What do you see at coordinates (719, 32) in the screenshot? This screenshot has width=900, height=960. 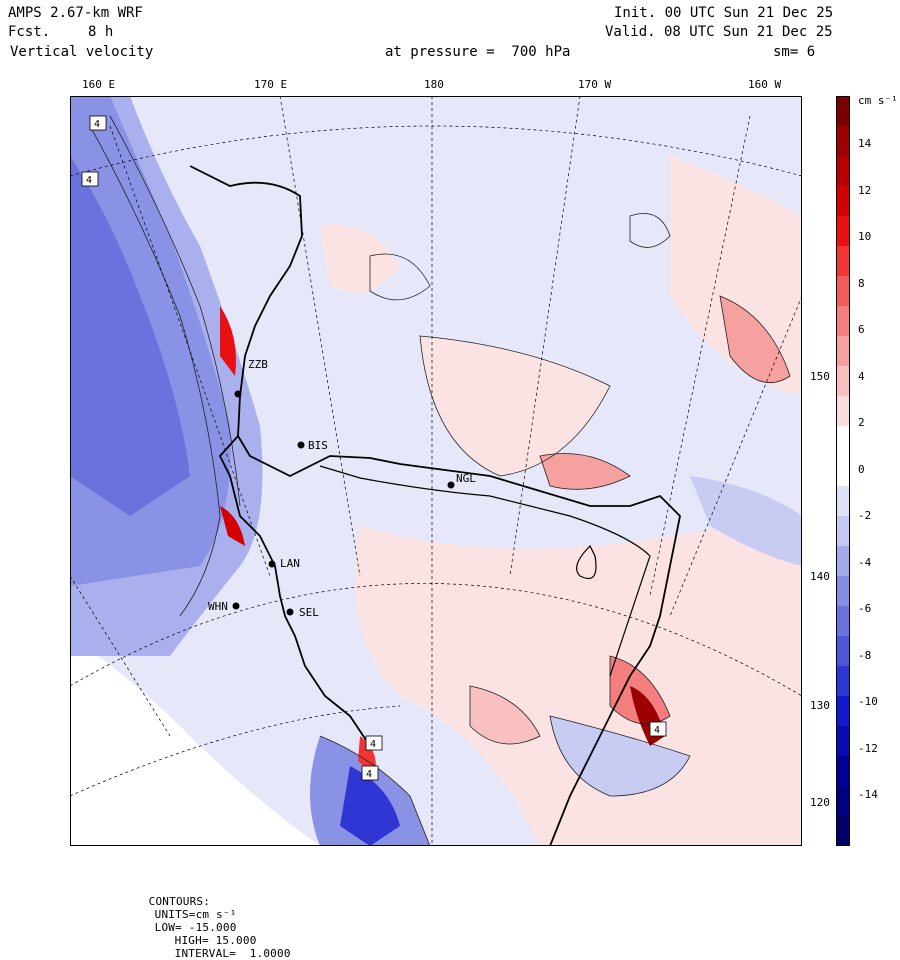 I see `valid-time: Valid. 08 UTC Sun 21 Dec 25` at bounding box center [719, 32].